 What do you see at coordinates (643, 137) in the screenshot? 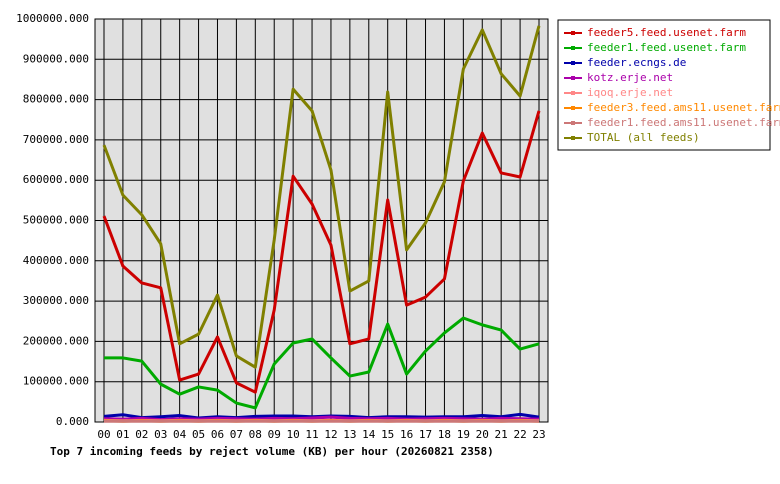
I see `legend-label: TOTAL (all feeds)` at bounding box center [643, 137].